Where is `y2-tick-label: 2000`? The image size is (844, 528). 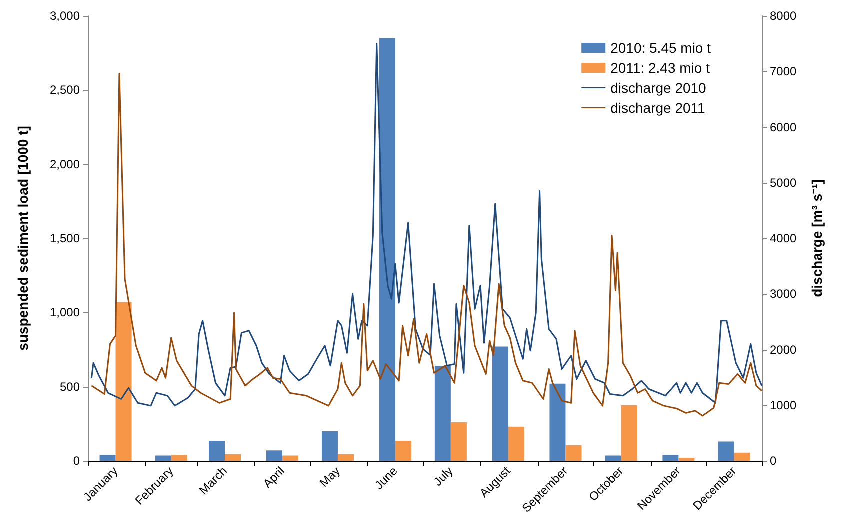 y2-tick-label: 2000 is located at coordinates (784, 349).